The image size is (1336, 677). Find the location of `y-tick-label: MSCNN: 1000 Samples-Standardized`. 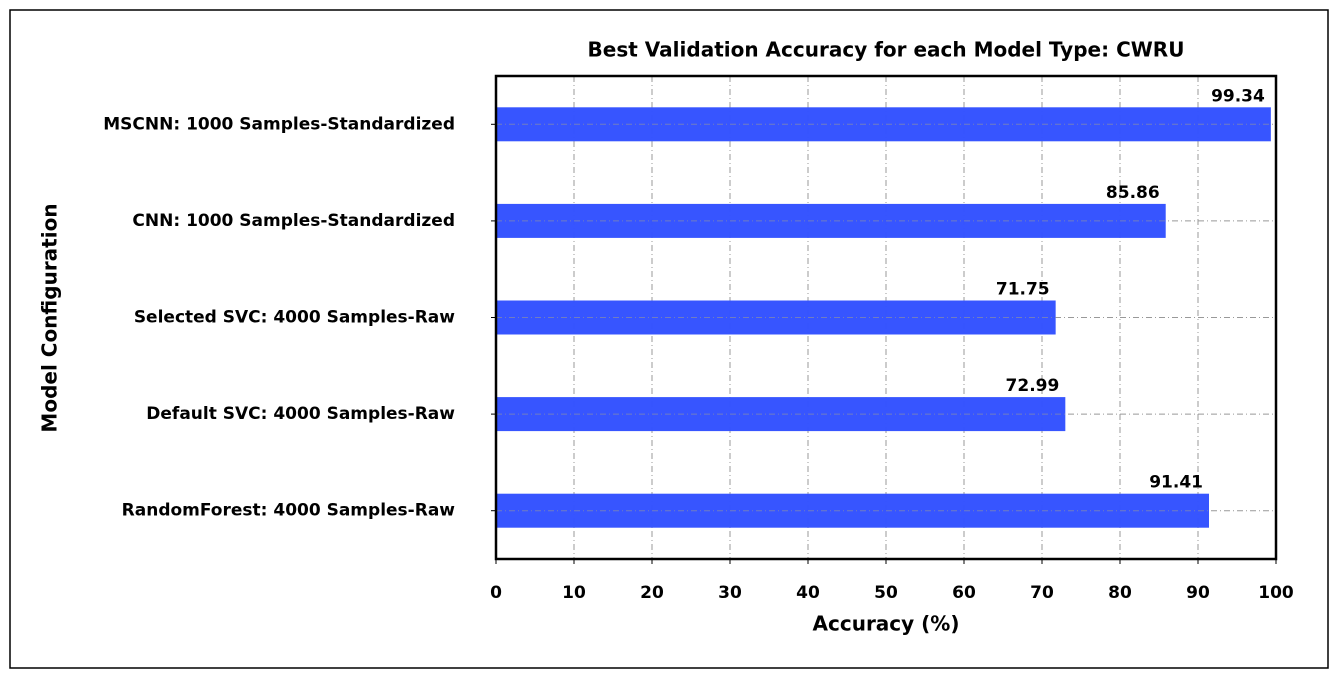

y-tick-label: MSCNN: 1000 Samples-Standardized is located at coordinates (279, 124).